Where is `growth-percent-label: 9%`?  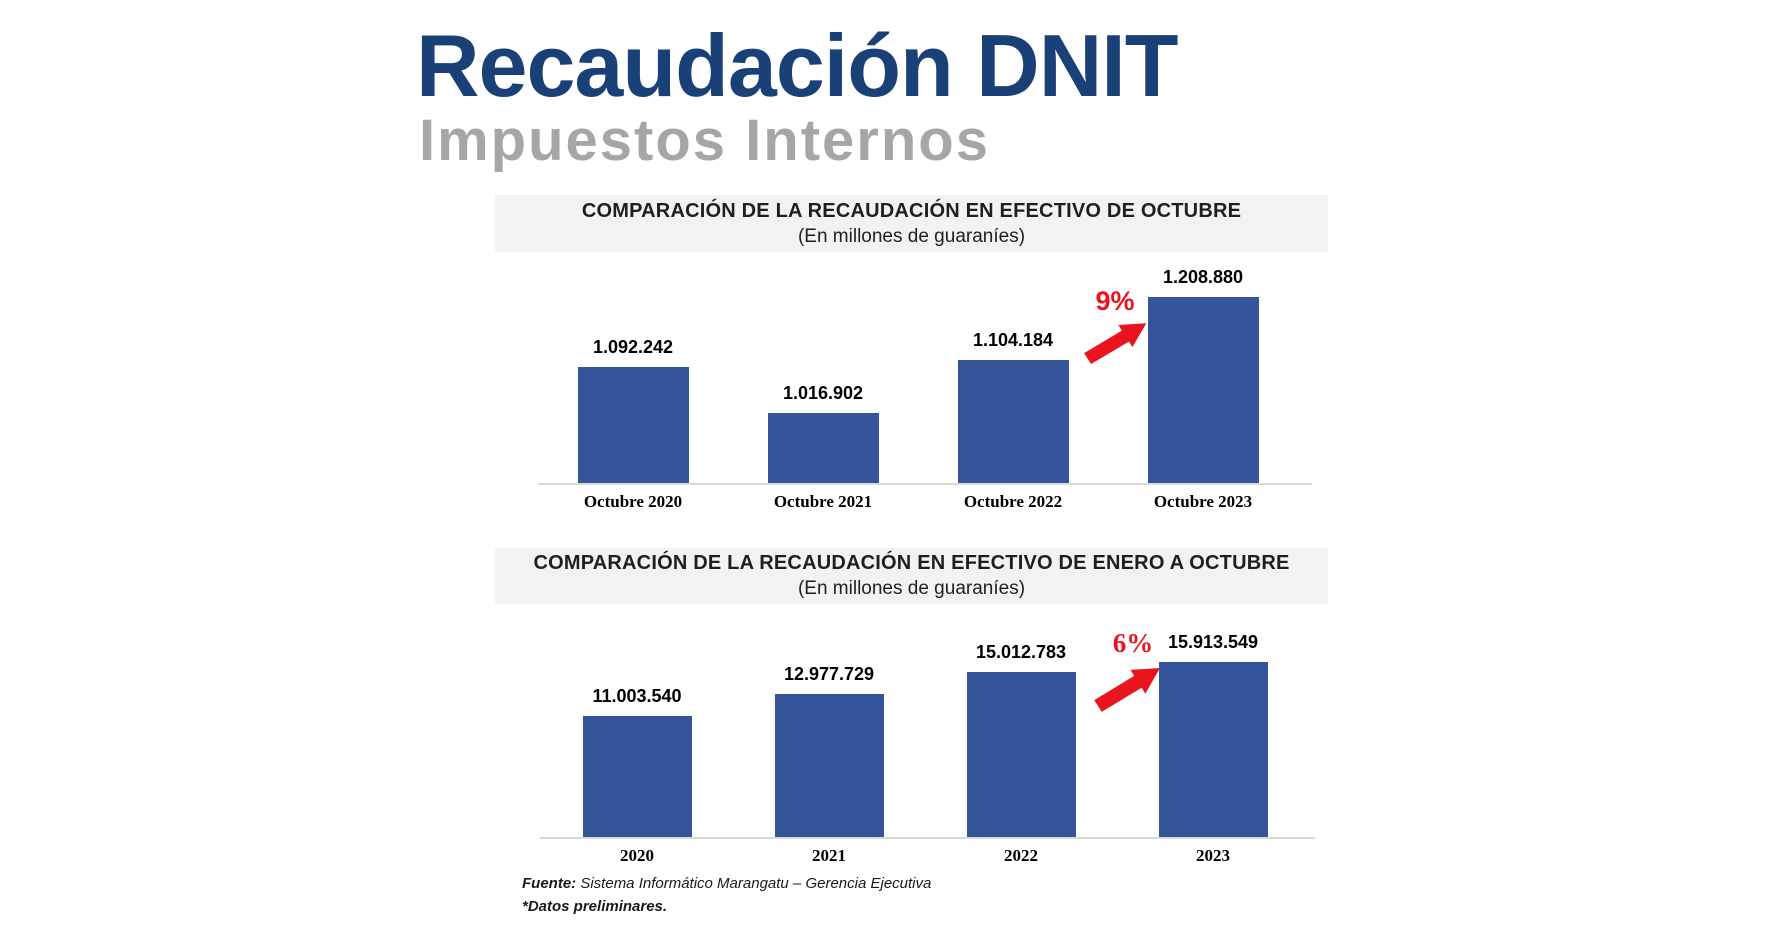
growth-percent-label: 9% is located at coordinates (1115, 301).